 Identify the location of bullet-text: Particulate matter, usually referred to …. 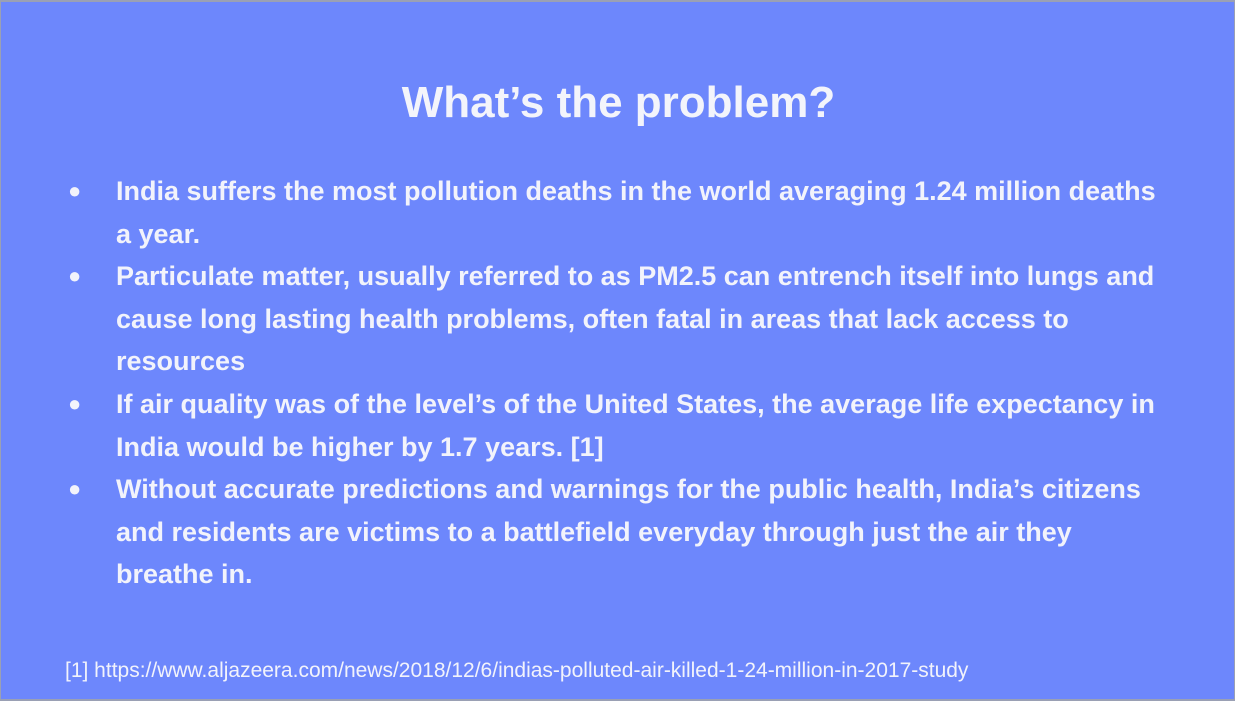
(635, 319).